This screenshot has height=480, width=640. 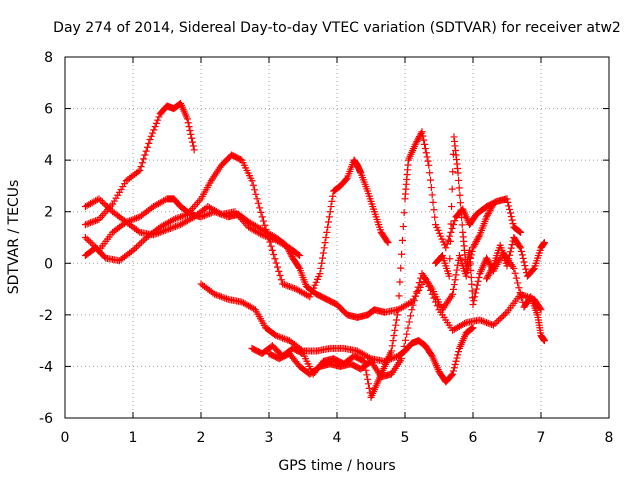 What do you see at coordinates (46, 316) in the screenshot?
I see `y-tick-label: -2` at bounding box center [46, 316].